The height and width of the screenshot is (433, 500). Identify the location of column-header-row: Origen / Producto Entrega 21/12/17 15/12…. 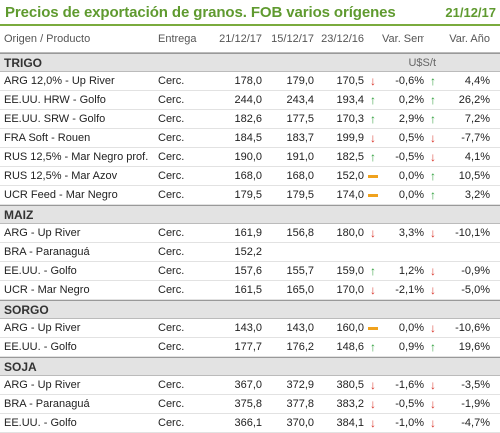
(250, 39).